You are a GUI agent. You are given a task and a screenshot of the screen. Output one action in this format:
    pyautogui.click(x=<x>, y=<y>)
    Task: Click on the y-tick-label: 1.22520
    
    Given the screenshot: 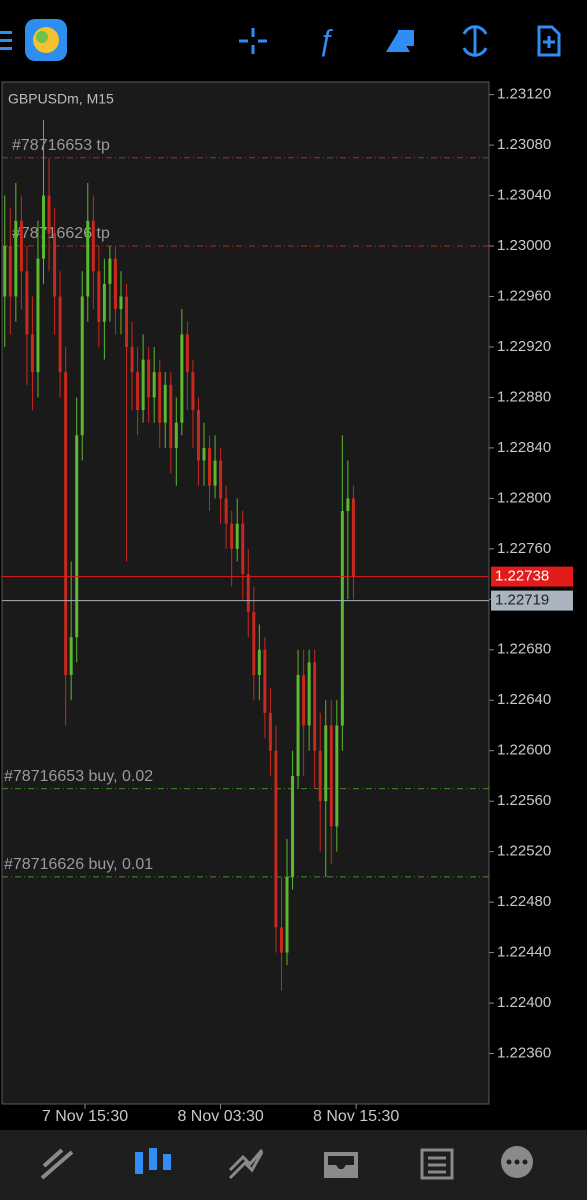 What is the action you would take?
    pyautogui.click(x=524, y=851)
    